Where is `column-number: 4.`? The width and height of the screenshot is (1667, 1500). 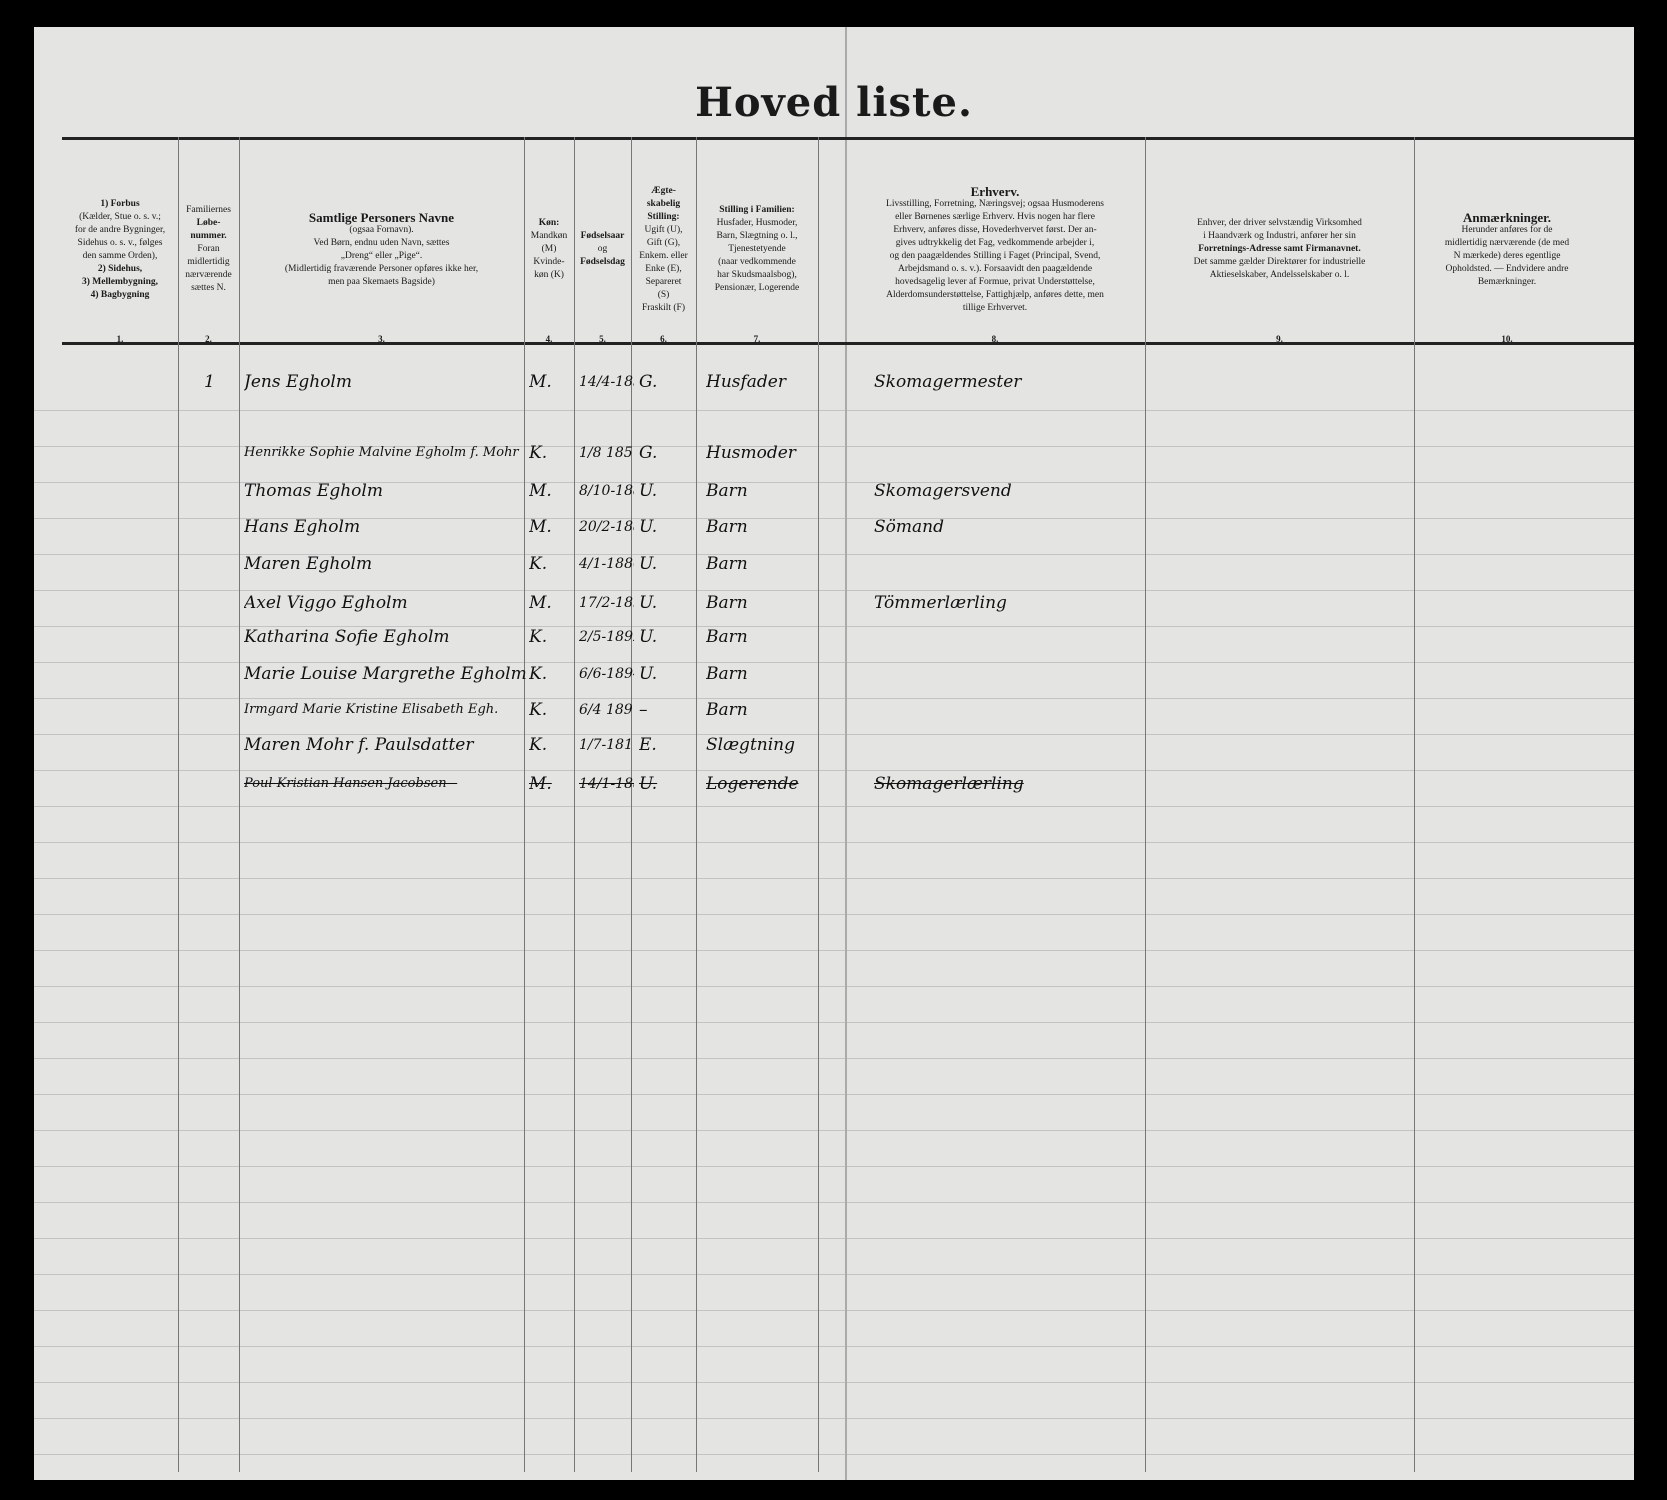
column-number: 4. is located at coordinates (549, 339).